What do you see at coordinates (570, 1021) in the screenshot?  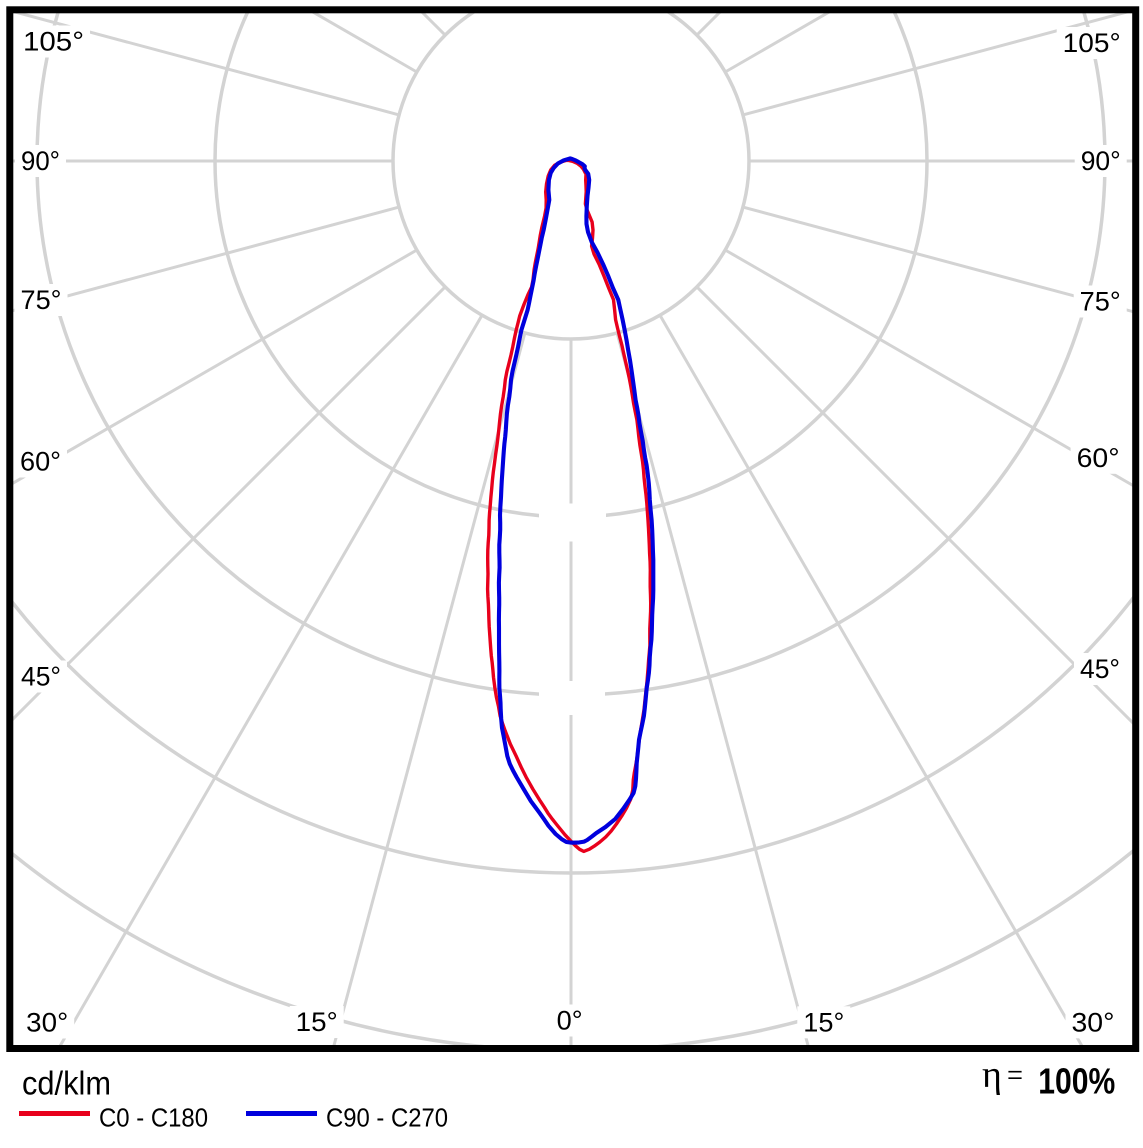 I see `svg-text: 0°` at bounding box center [570, 1021].